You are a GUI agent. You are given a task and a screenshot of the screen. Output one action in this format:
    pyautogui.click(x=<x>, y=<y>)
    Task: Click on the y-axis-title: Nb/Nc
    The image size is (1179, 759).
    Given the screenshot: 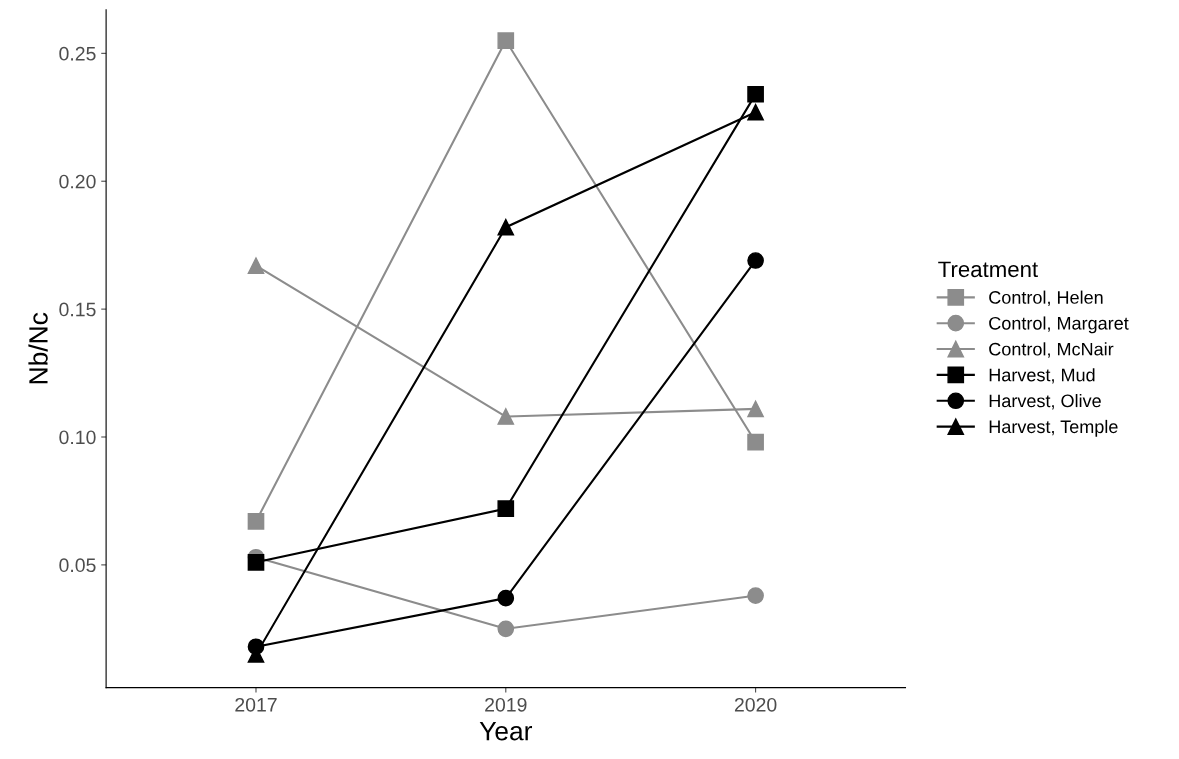 What is the action you would take?
    pyautogui.click(x=38, y=348)
    